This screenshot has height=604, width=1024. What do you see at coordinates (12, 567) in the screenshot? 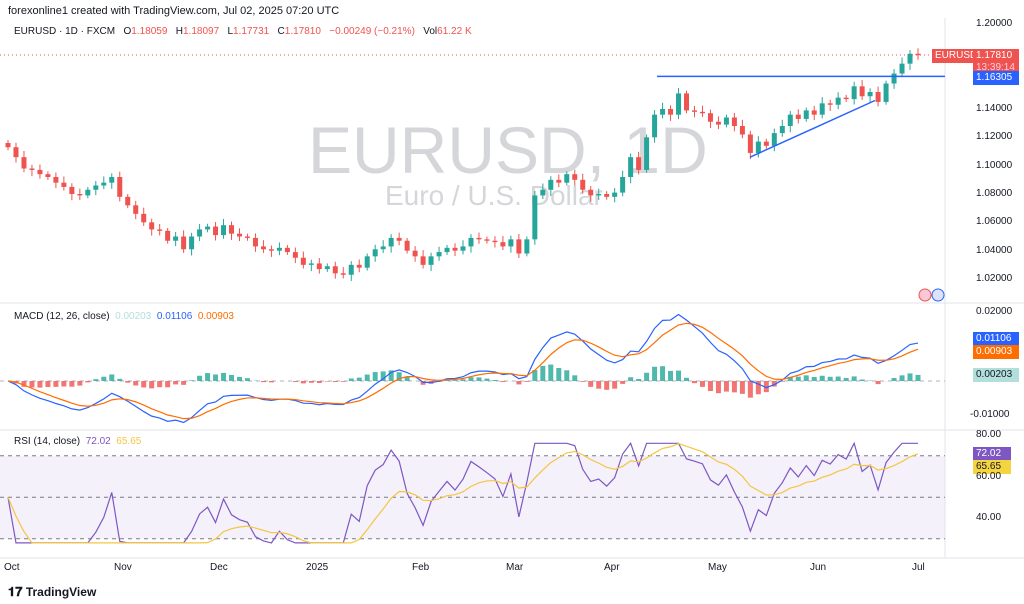
I see `date-tick: Oct` at bounding box center [12, 567].